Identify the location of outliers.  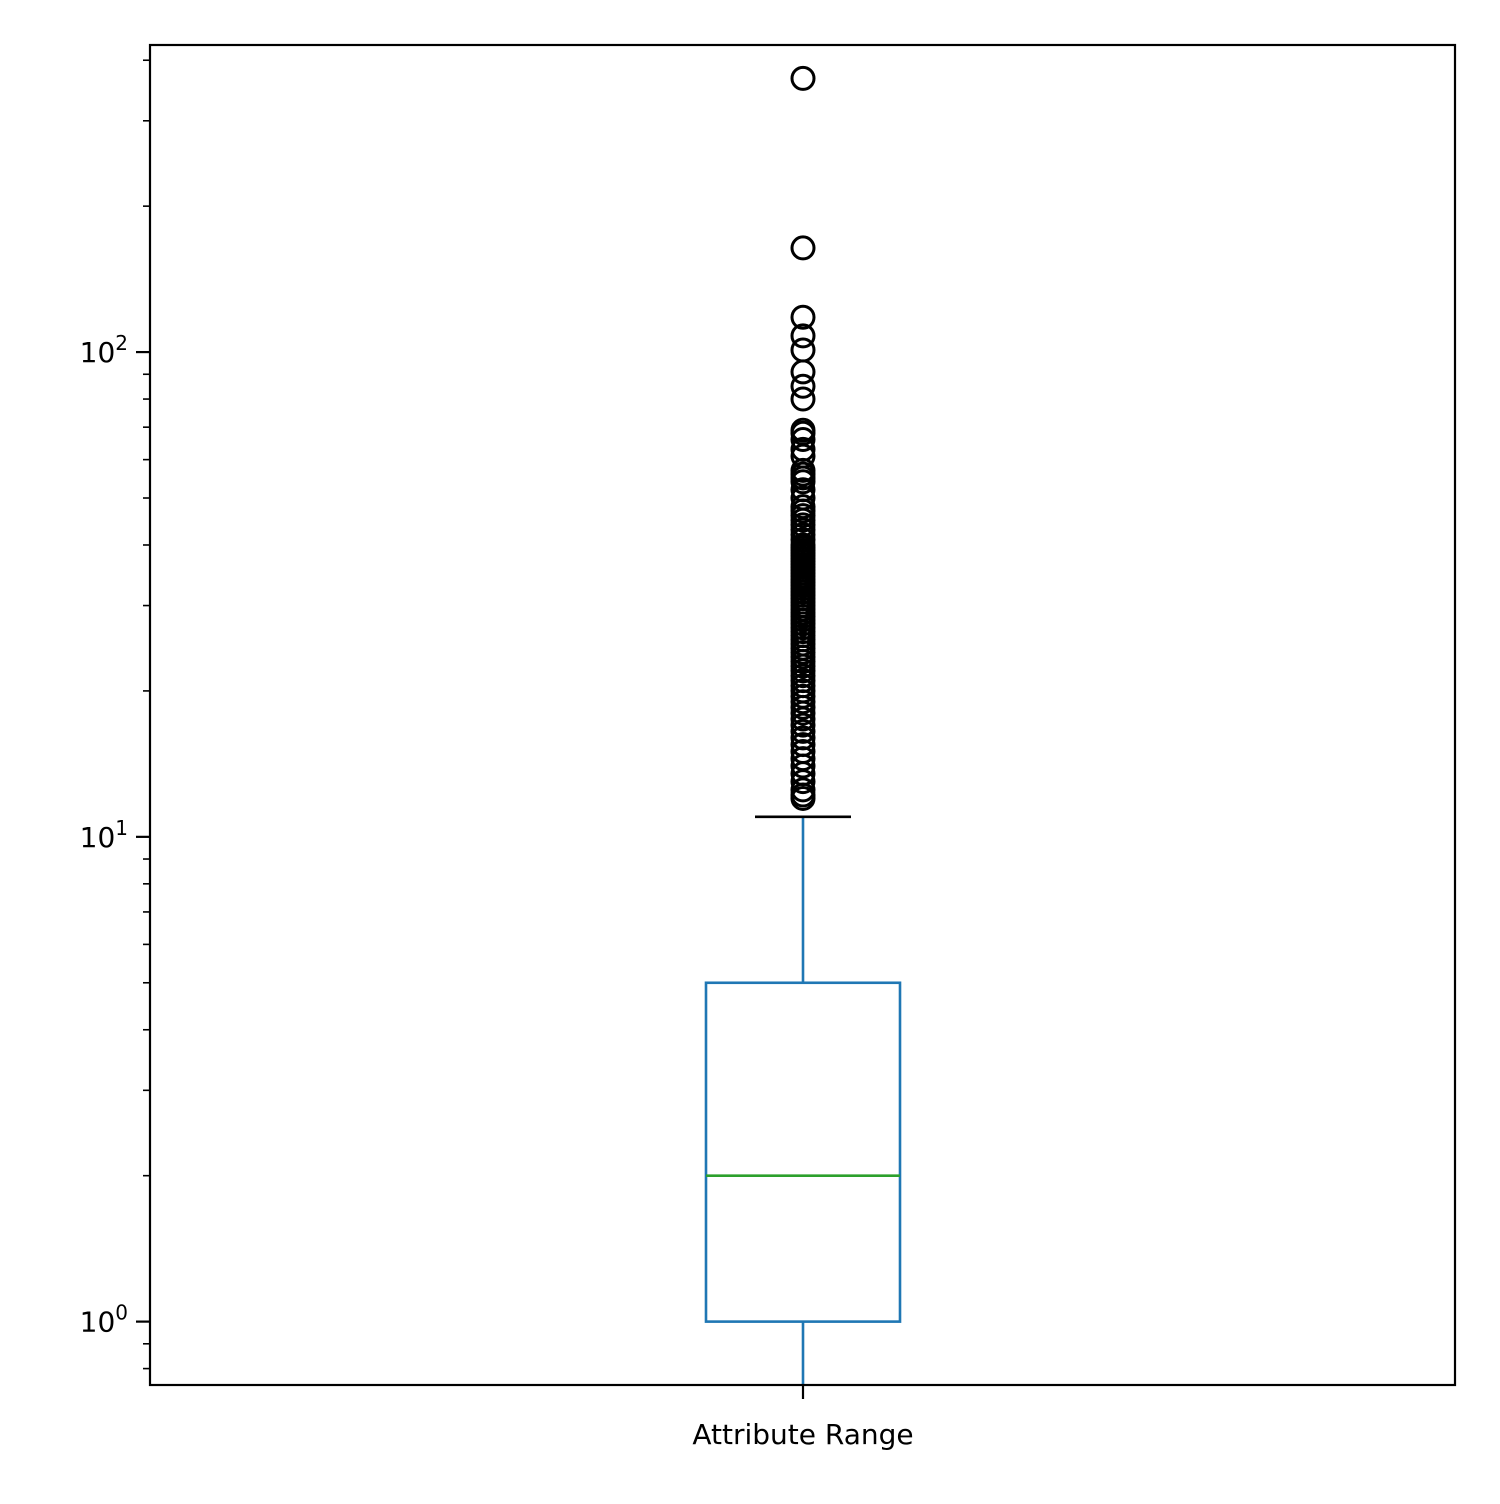
(803, 438).